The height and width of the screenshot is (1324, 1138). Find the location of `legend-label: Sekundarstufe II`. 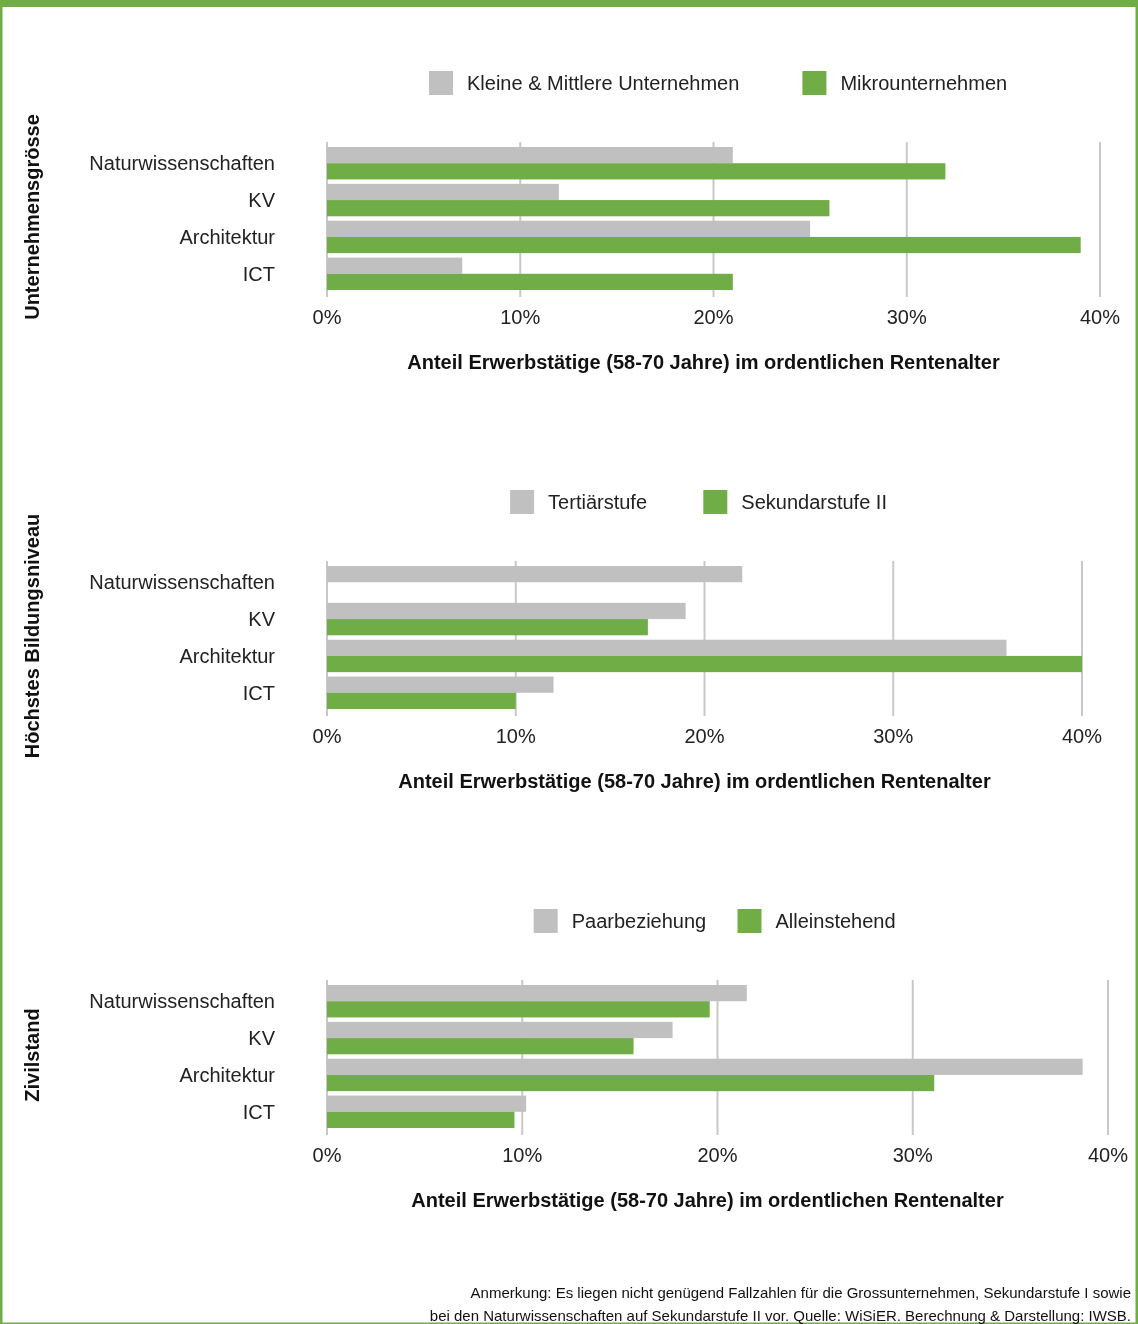

legend-label: Sekundarstufe II is located at coordinates (814, 502).